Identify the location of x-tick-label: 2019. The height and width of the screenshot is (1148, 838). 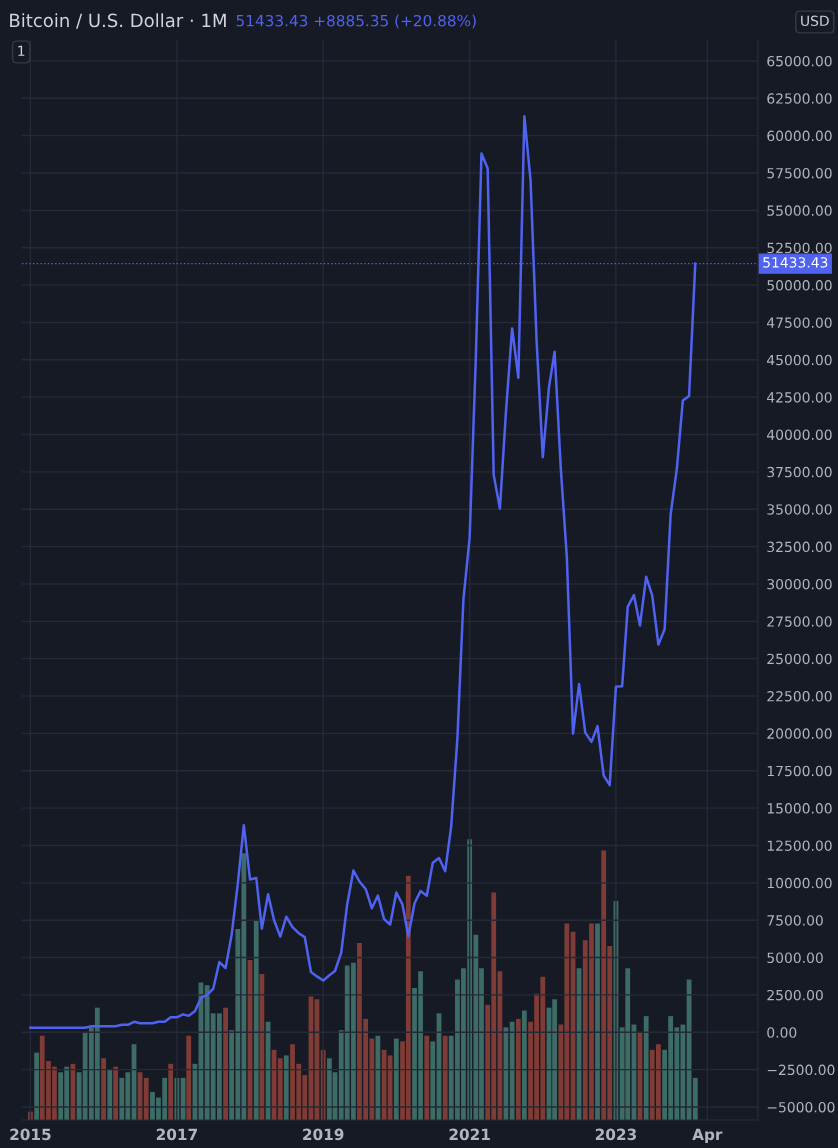
(323, 1134).